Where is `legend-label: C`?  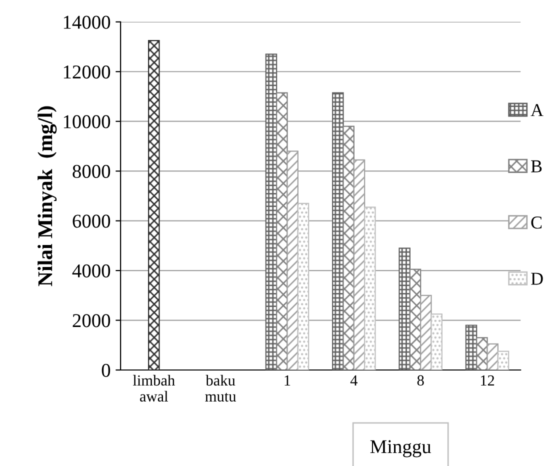
legend-label: C is located at coordinates (536, 222).